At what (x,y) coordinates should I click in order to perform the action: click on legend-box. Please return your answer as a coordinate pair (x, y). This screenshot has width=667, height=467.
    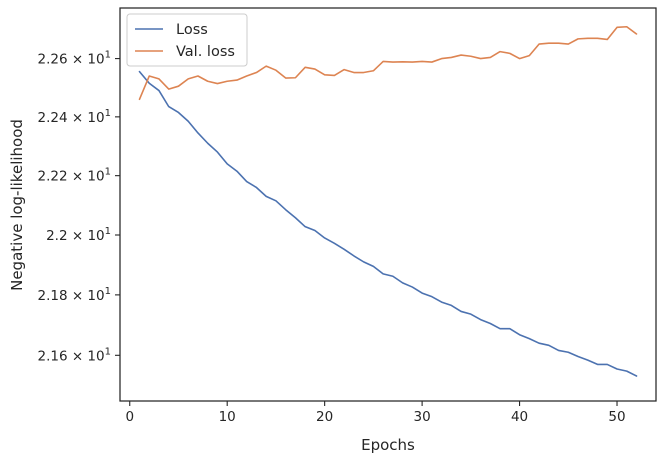
    Looking at the image, I should click on (187, 40).